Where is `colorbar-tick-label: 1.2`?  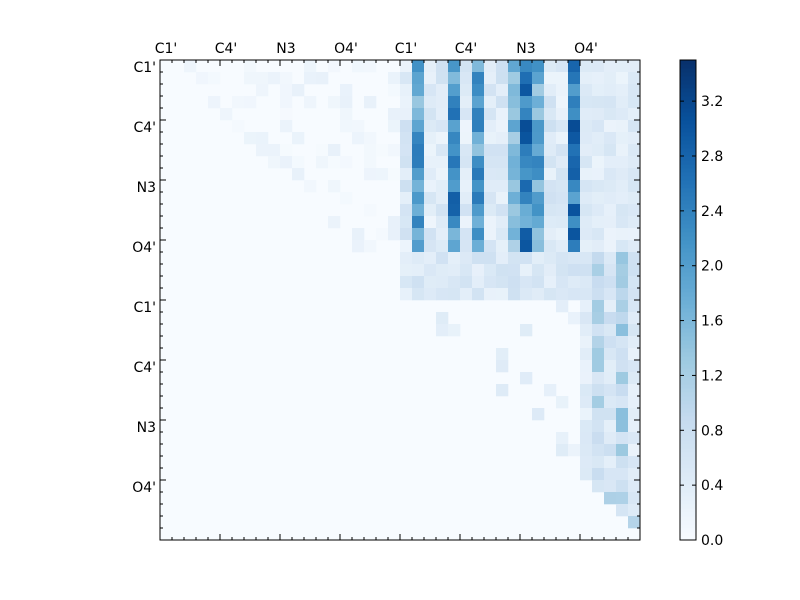
colorbar-tick-label: 1.2 is located at coordinates (712, 376).